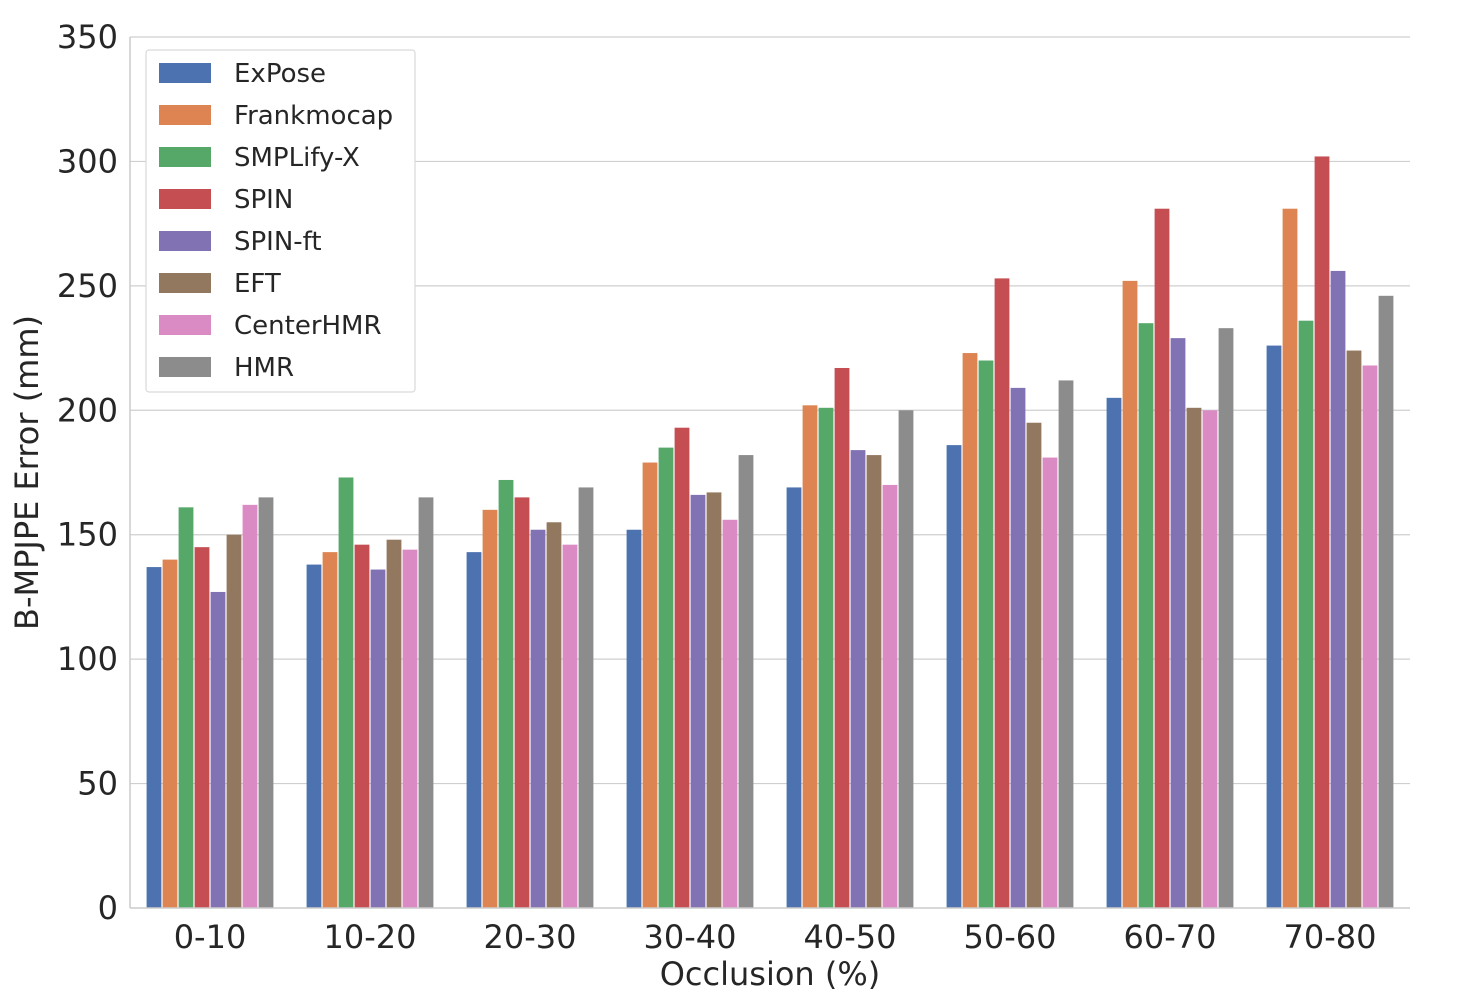 Image resolution: width=1460 pixels, height=1000 pixels. Describe the element at coordinates (27, 472) in the screenshot. I see `y-axis-title: B-MPJPE Error (mm)` at that location.